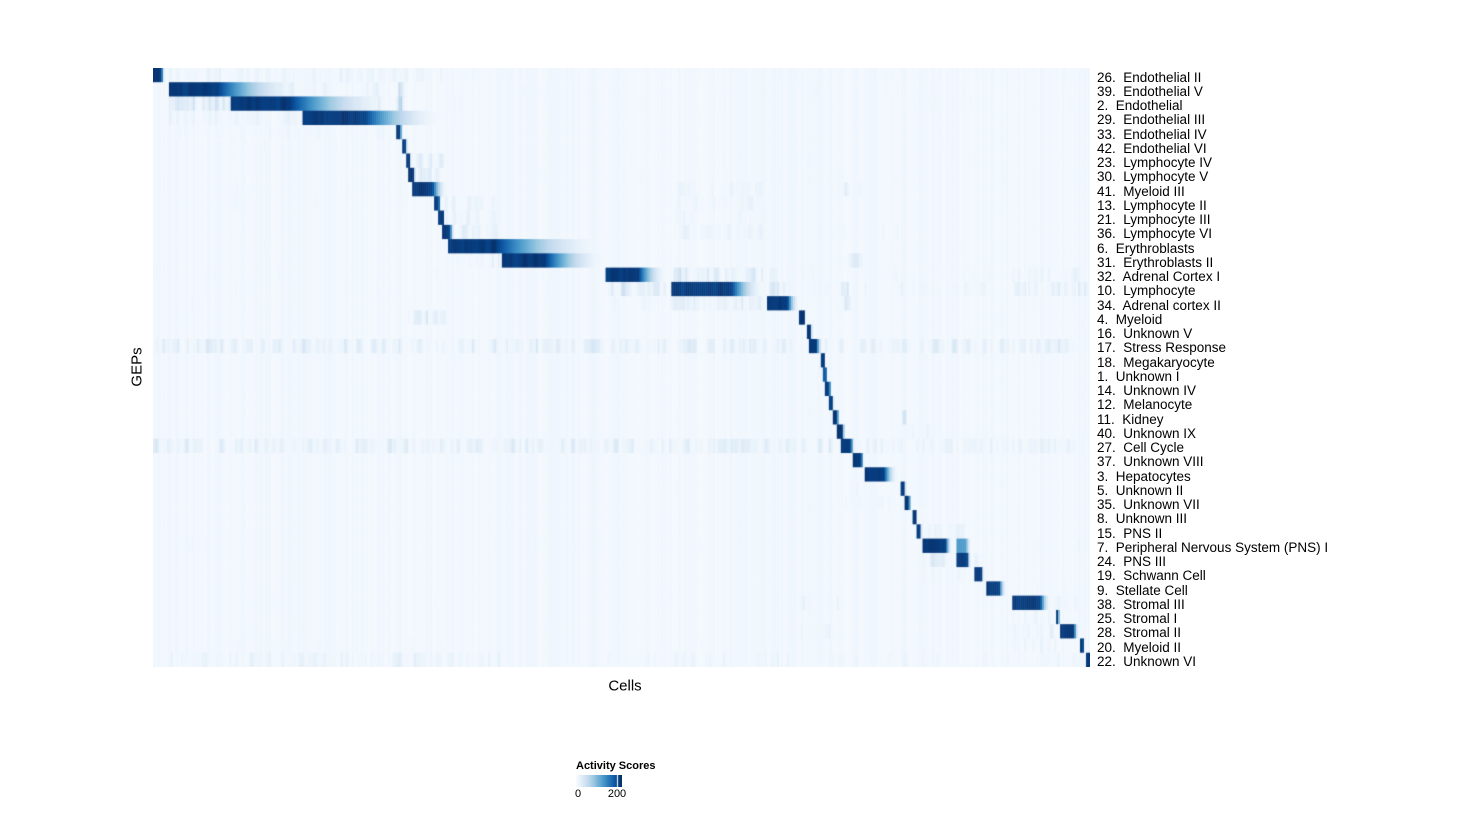 The image size is (1457, 815). What do you see at coordinates (1147, 661) in the screenshot?
I see `row-label: 22. Unknown VI` at bounding box center [1147, 661].